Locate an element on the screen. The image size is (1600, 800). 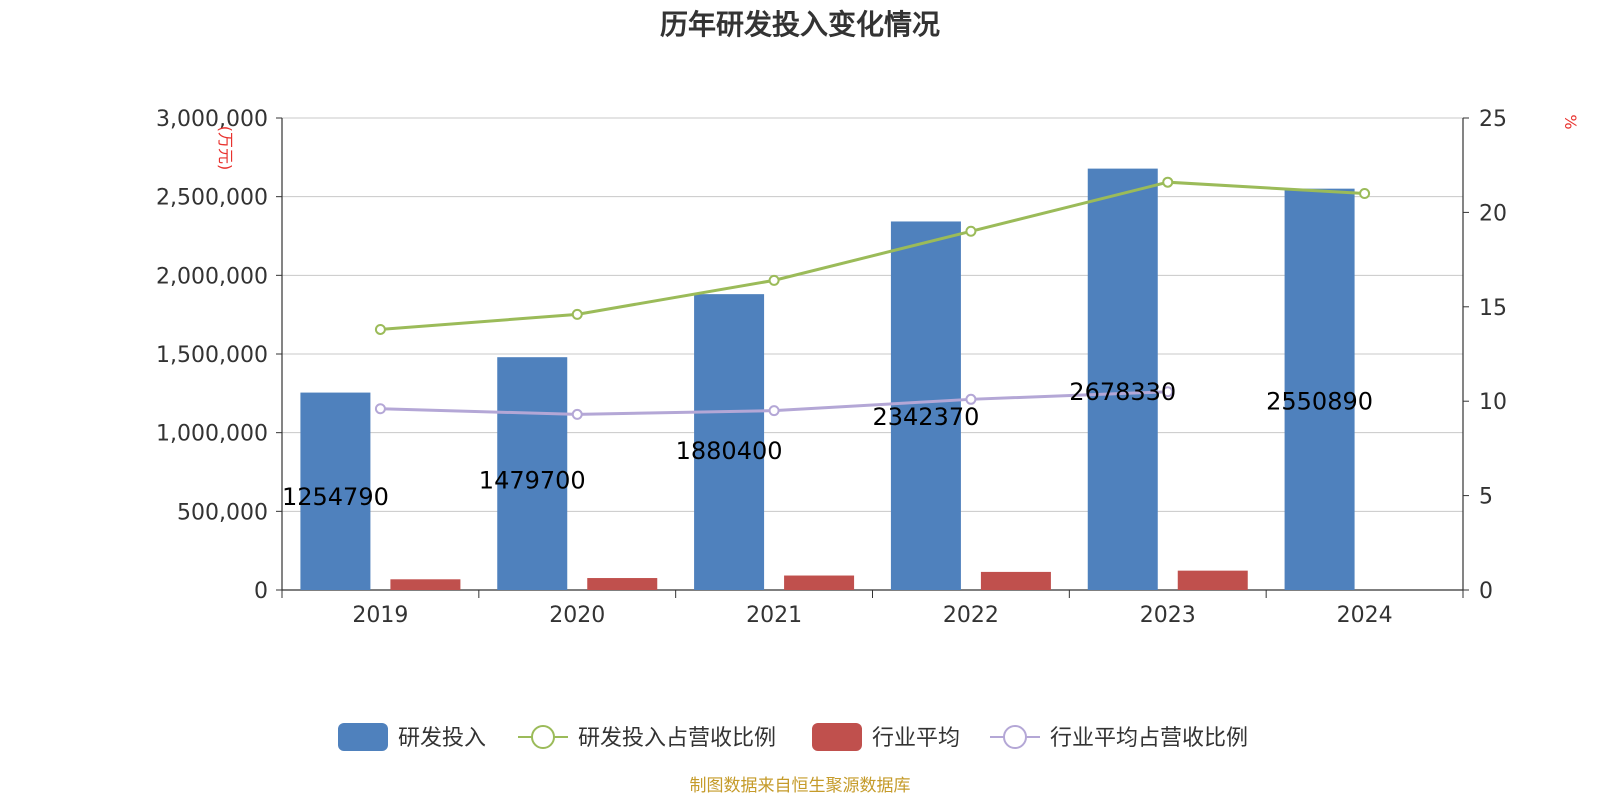
x-tick-label: 2019 is located at coordinates (380, 615).